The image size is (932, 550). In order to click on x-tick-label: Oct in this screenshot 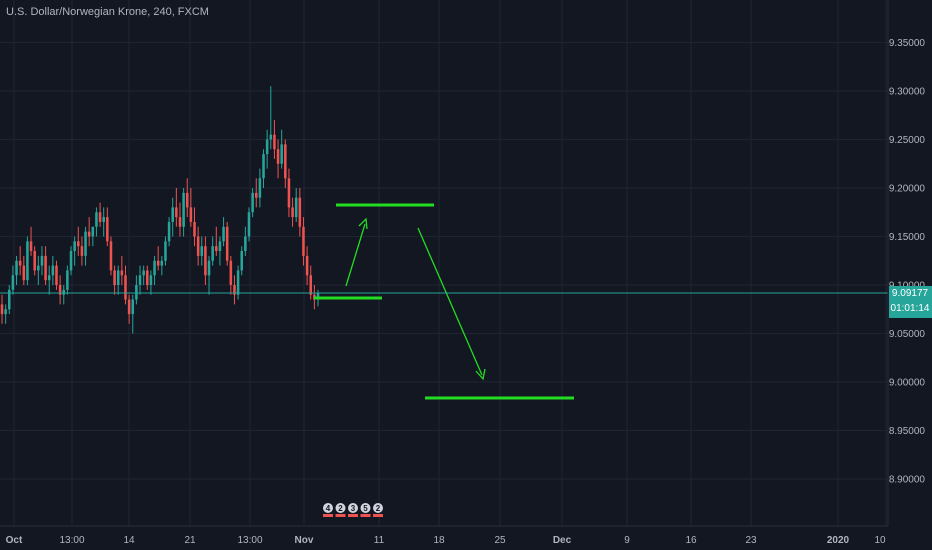, I will do `click(14, 540)`.